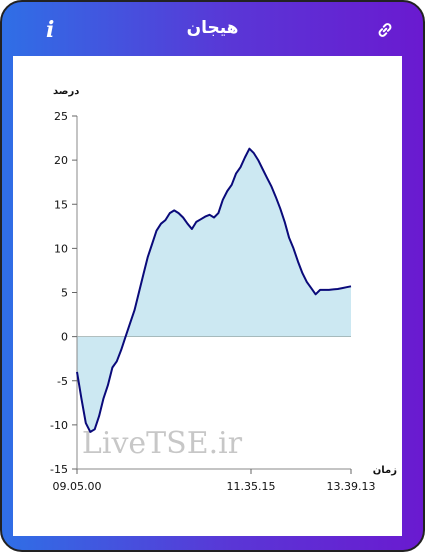 This screenshot has height=554, width=427. Describe the element at coordinates (385, 30) in the screenshot. I see `link-icon` at that location.